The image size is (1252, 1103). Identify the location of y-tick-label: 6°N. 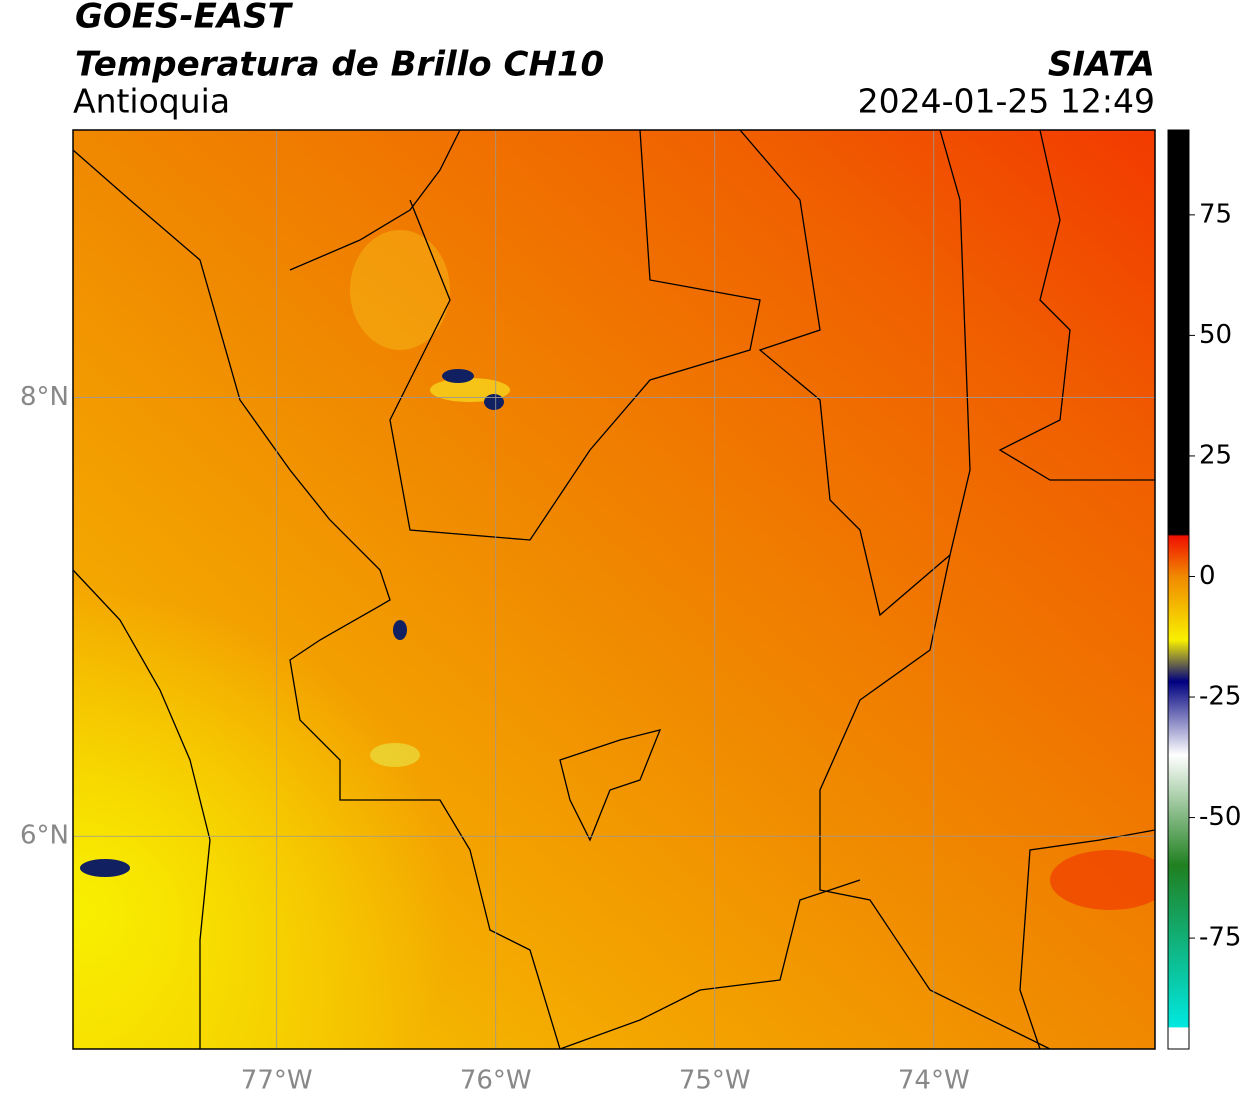
(44, 836).